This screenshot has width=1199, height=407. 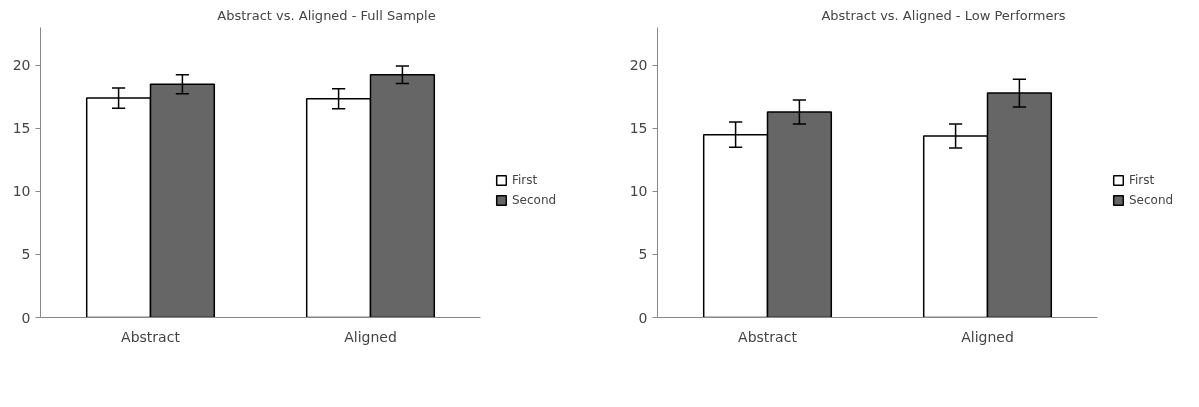 What do you see at coordinates (326, 15) in the screenshot?
I see `chart-title: Abstract vs. Aligned - Full Sample` at bounding box center [326, 15].